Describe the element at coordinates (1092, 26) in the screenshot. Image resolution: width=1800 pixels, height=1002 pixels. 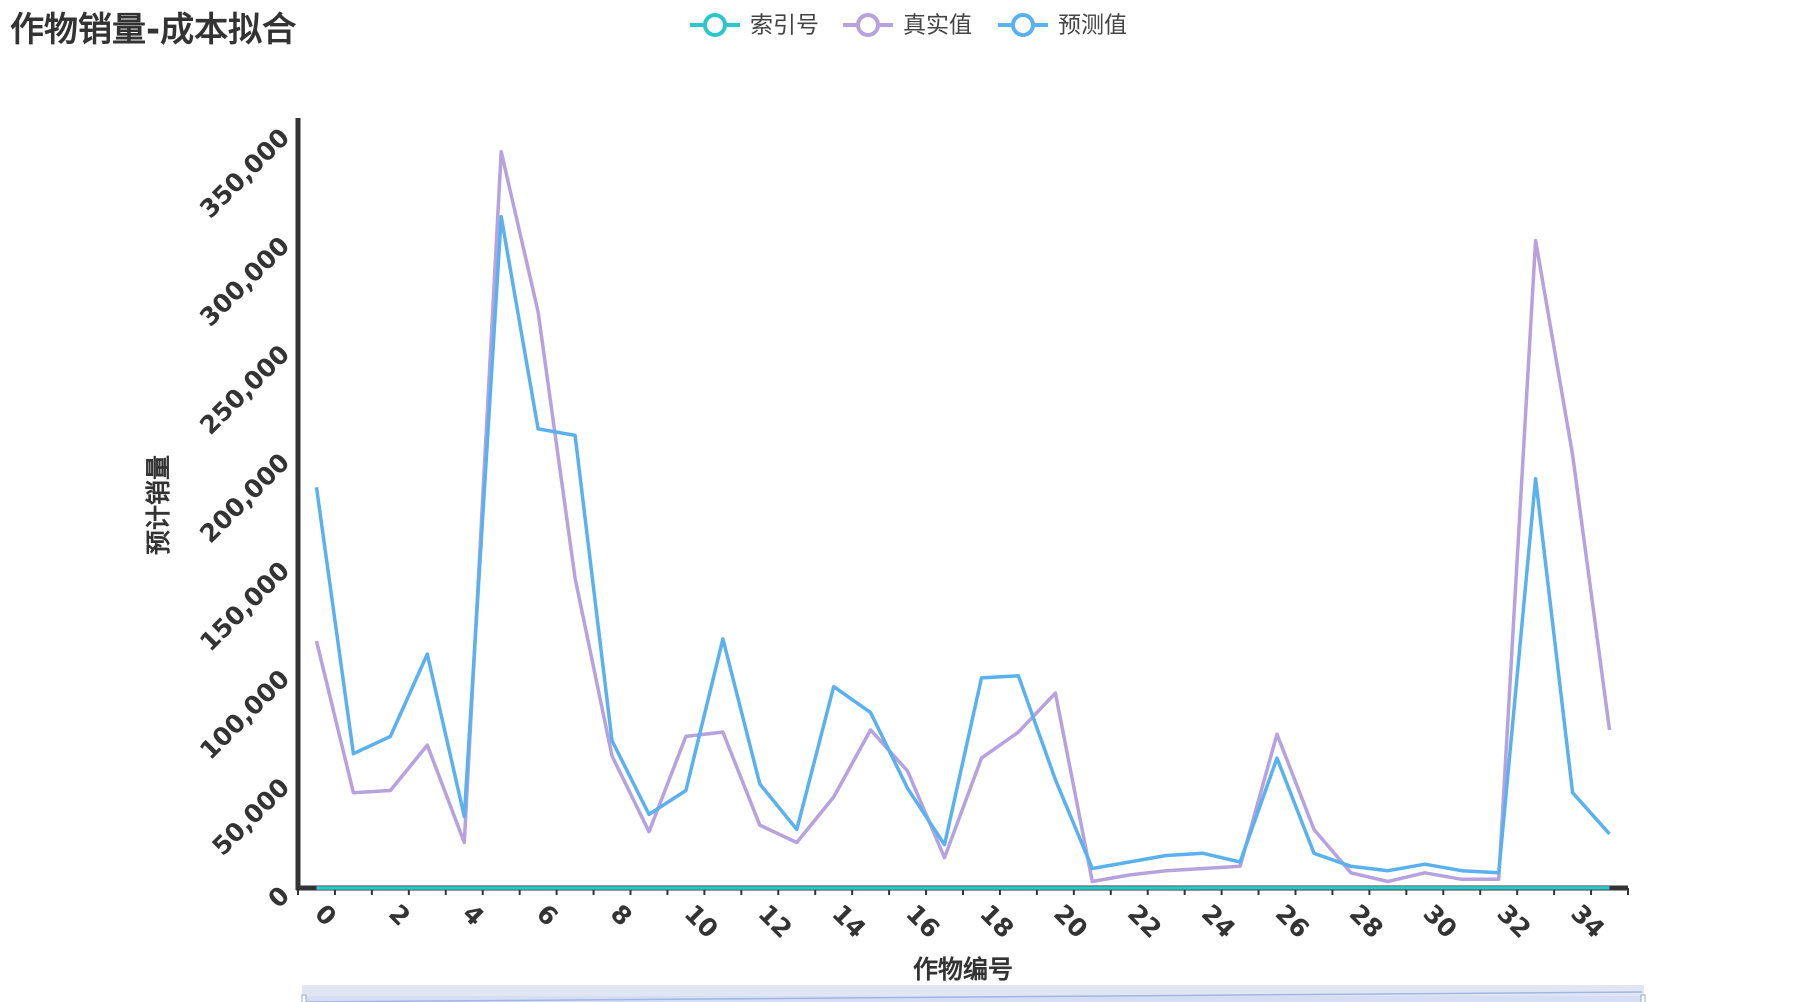
I see `legend-label: 预测值` at that location.